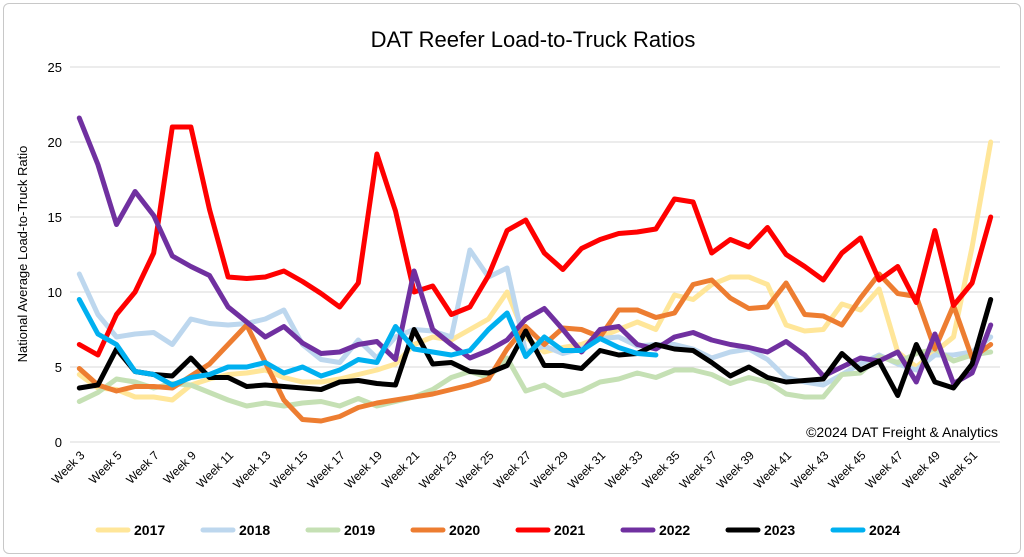 The width and height of the screenshot is (1024, 557). What do you see at coordinates (437, 469) in the screenshot?
I see `x-tick-label: Week 23` at bounding box center [437, 469].